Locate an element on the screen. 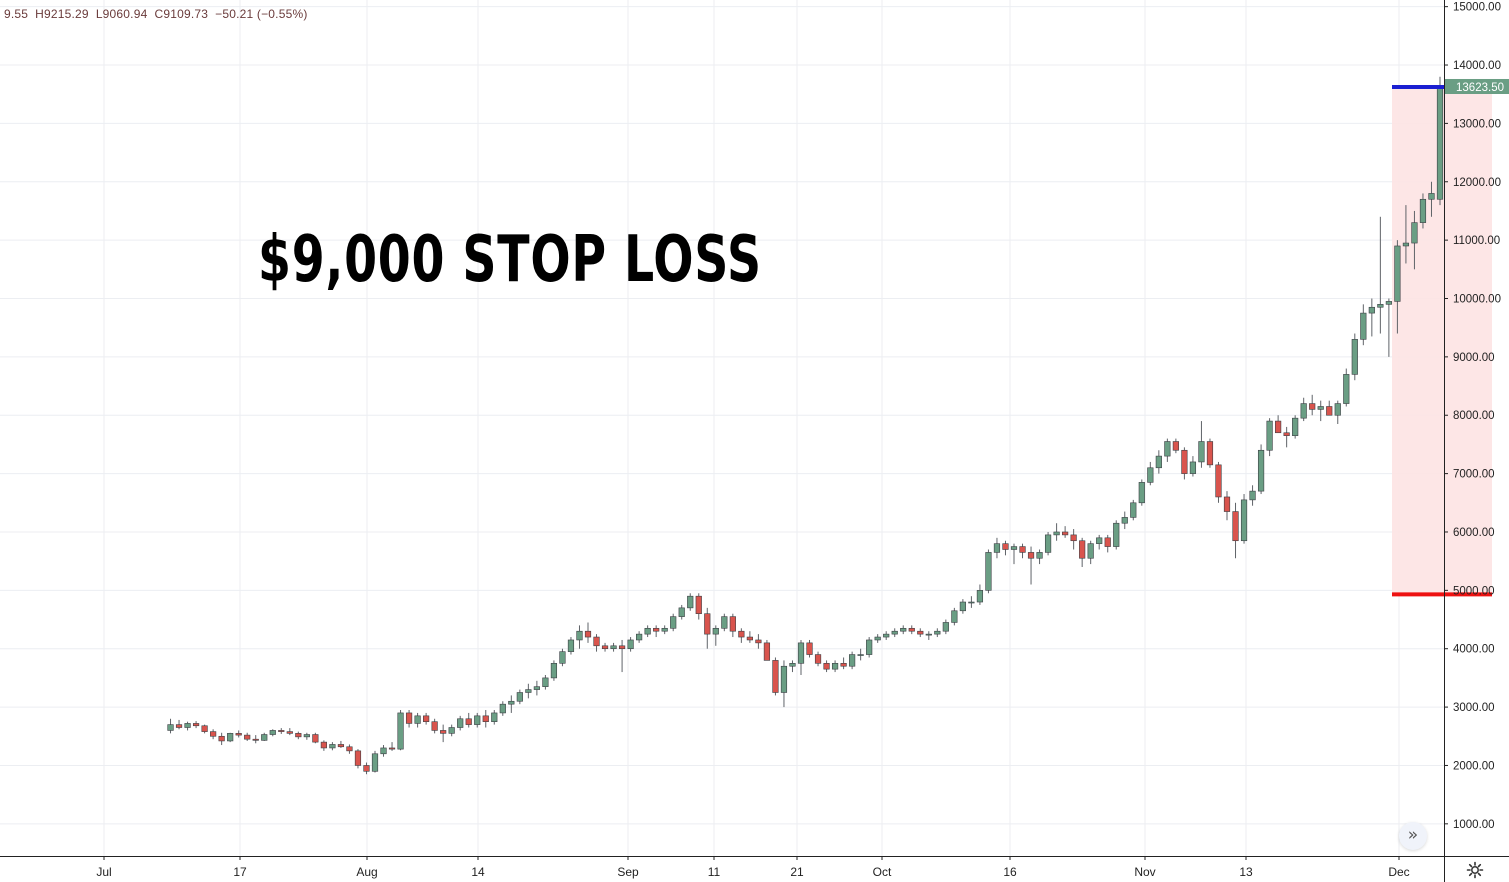 This screenshot has width=1509, height=882. ohlc-change: −50.21 (−0.55%) is located at coordinates (261, 14).